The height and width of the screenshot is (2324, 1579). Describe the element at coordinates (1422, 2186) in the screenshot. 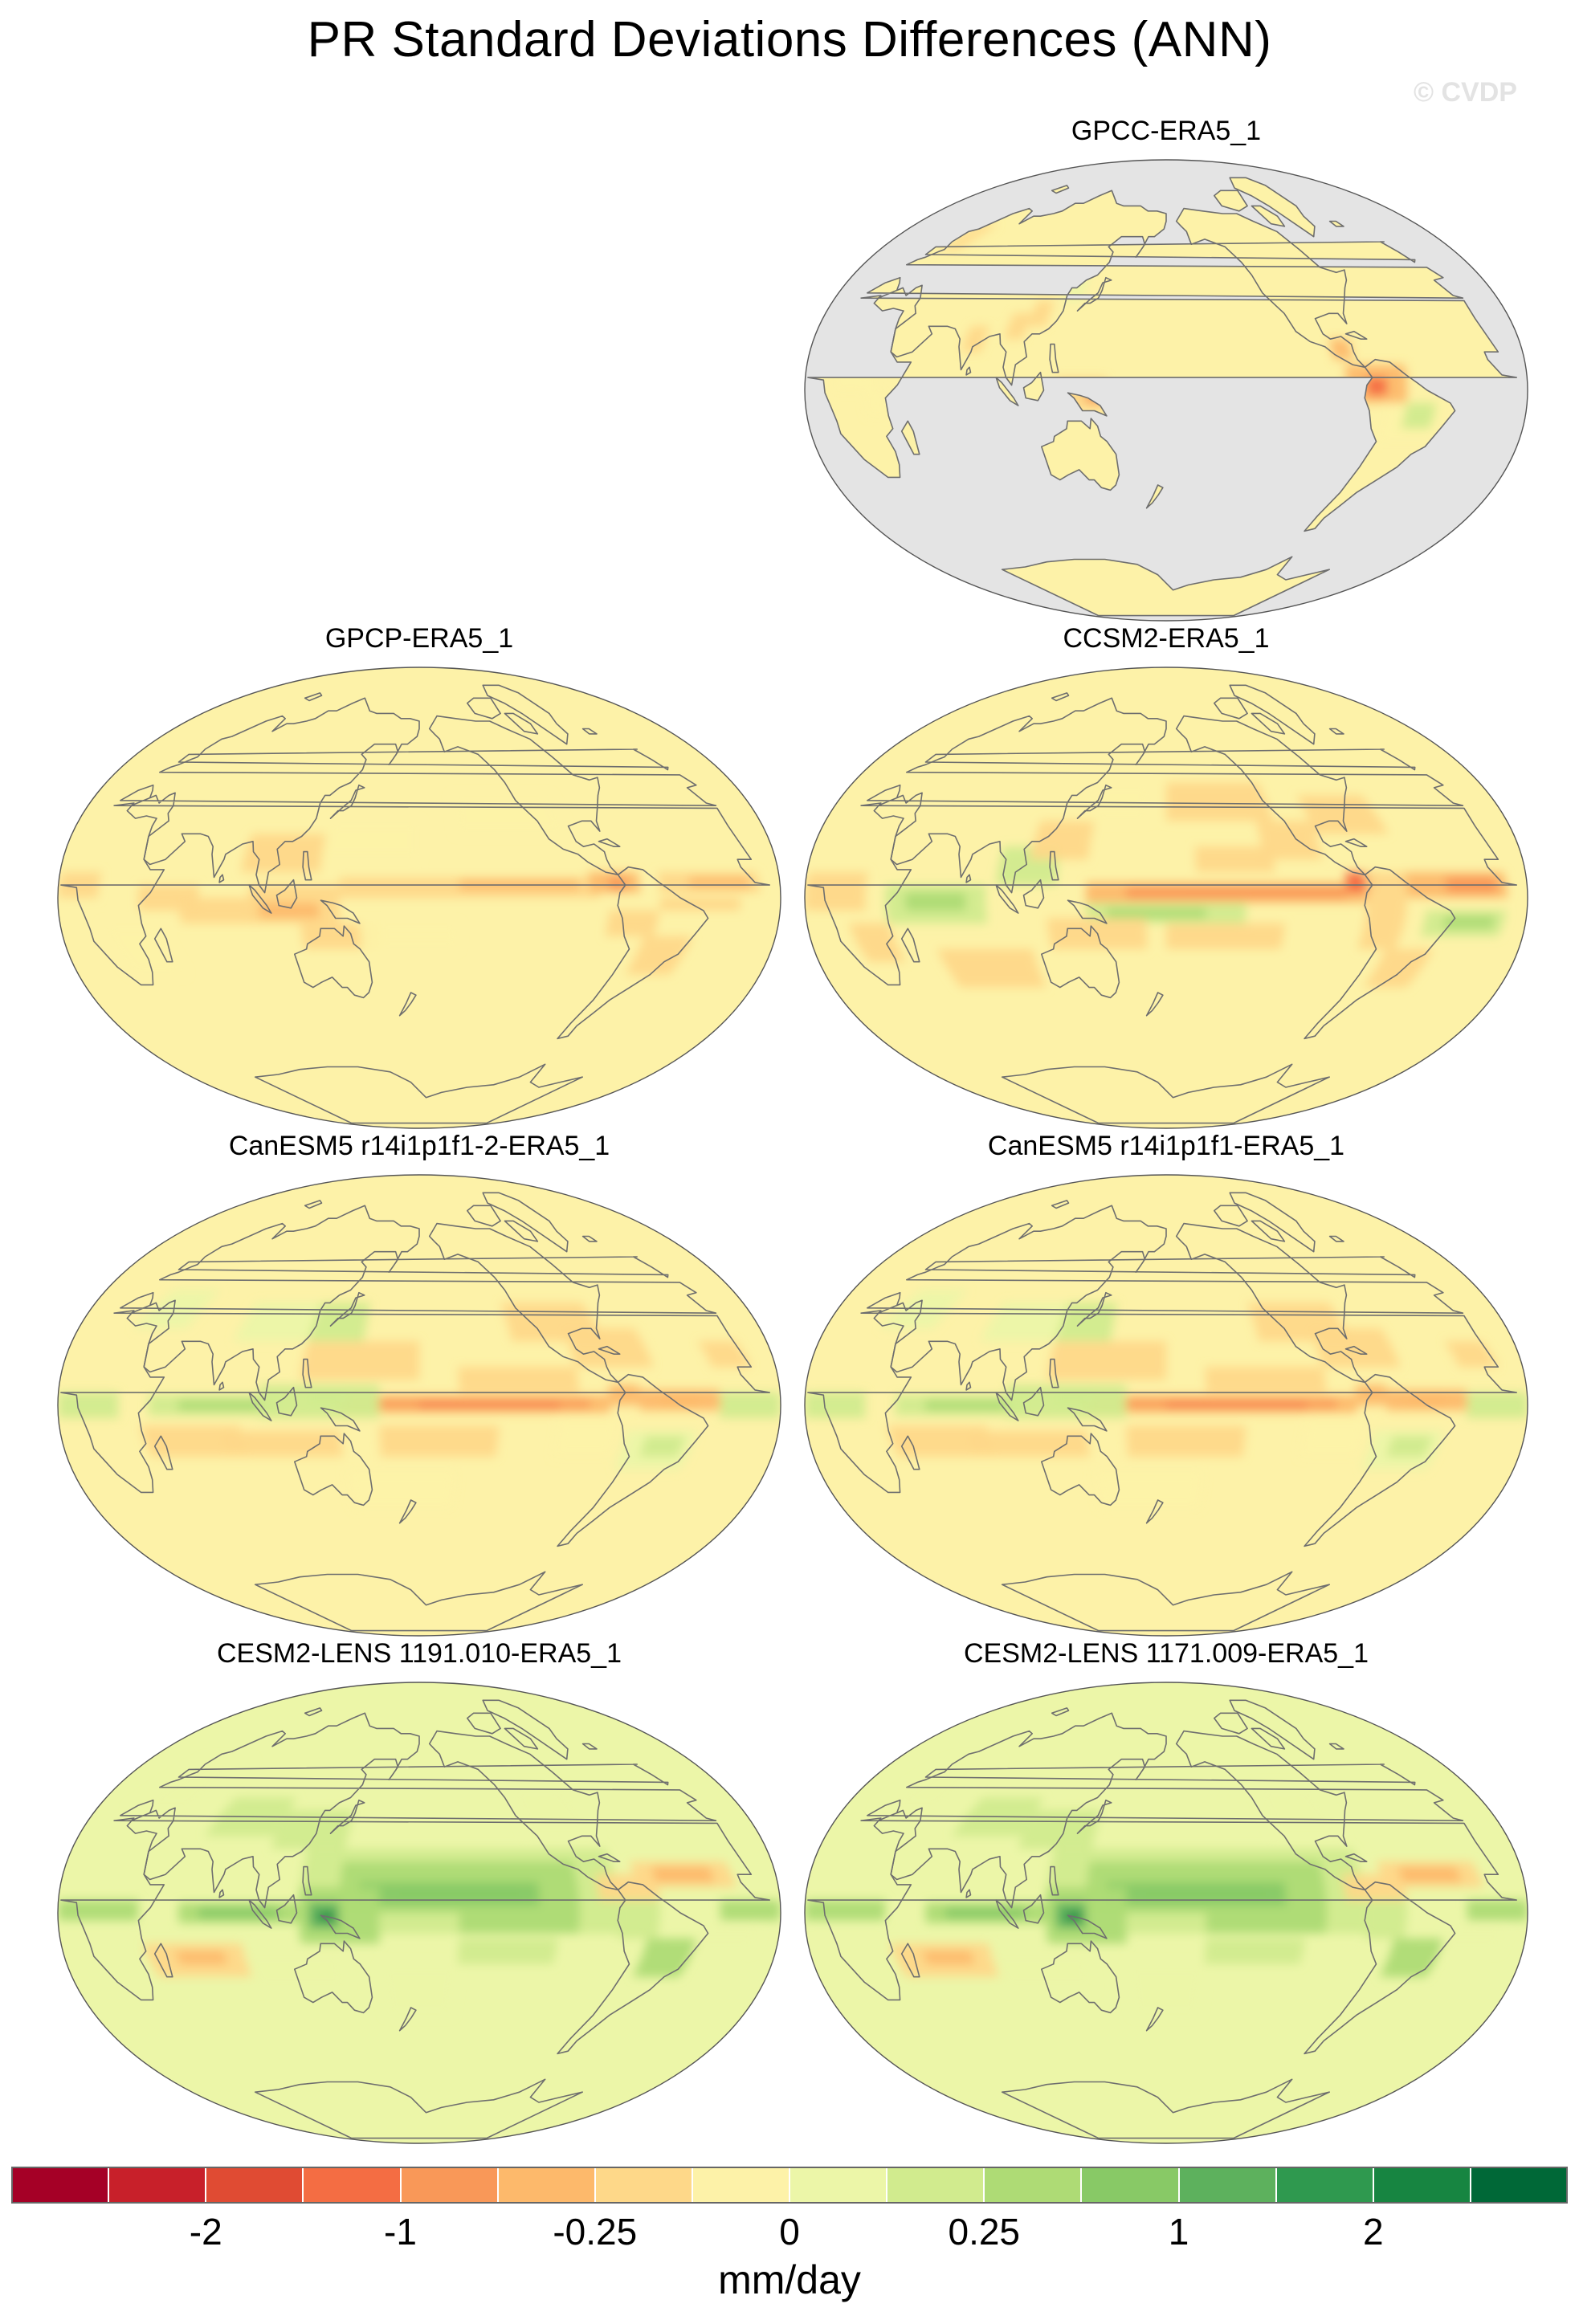

I see `colorbar-box` at that location.